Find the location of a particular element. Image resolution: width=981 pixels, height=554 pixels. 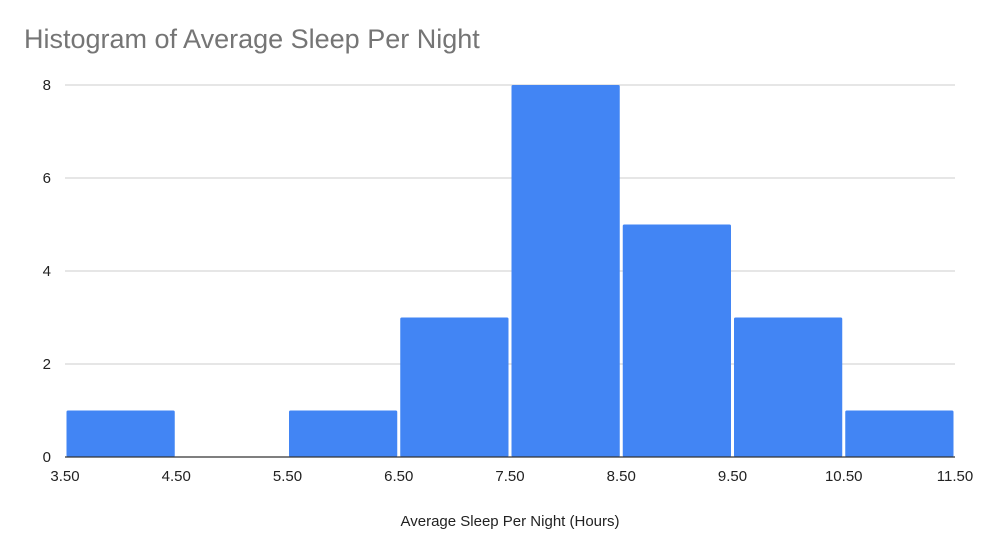

x-axis-title: Average Sleep Per Night (Hours) is located at coordinates (510, 521).